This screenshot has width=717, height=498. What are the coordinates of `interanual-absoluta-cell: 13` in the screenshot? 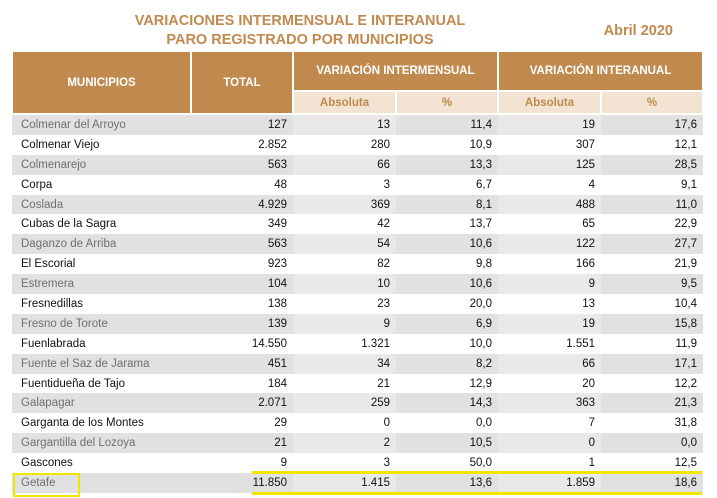 It's located at (589, 303).